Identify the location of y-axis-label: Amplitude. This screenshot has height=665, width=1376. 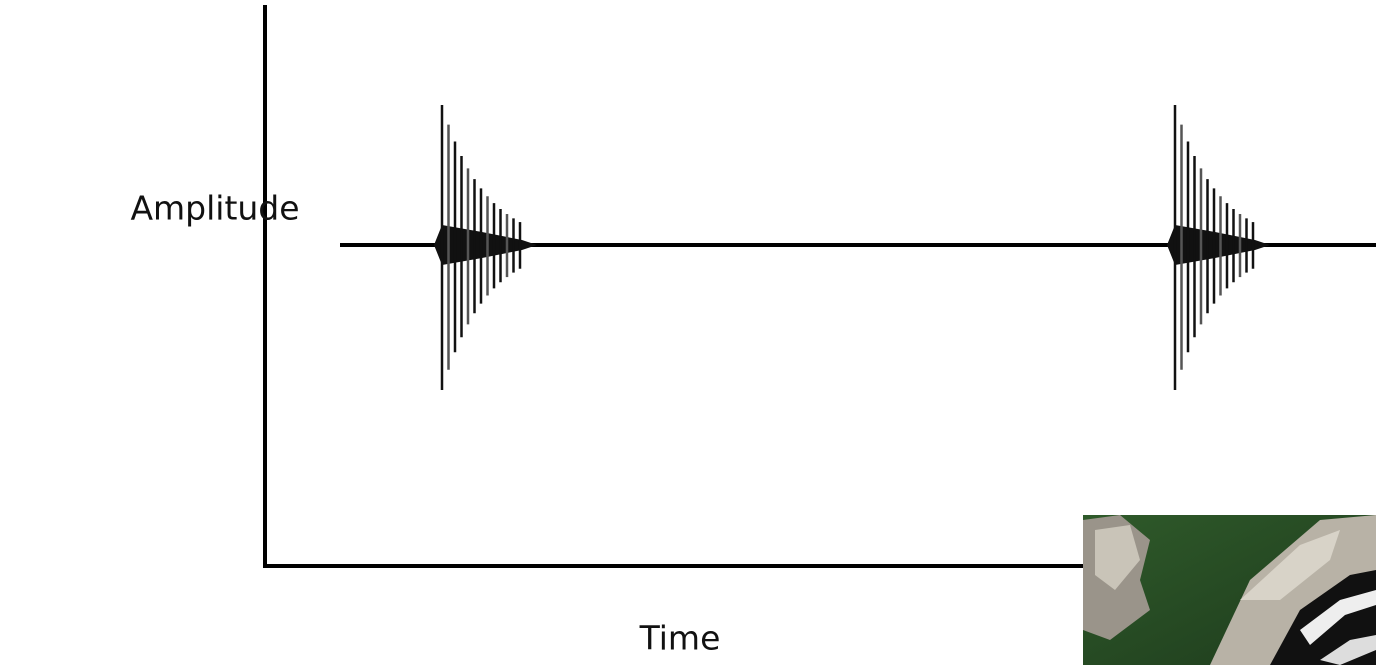
(214, 208).